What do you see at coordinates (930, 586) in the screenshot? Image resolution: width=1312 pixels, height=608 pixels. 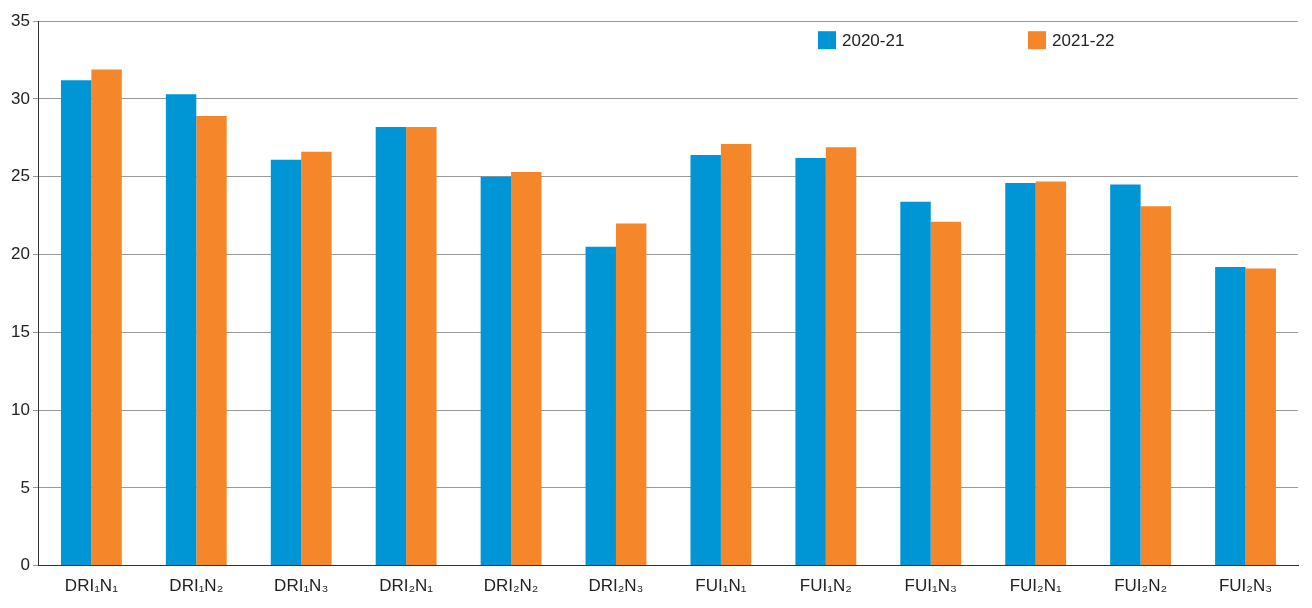 I see `x-tick-label: FUI₁N₃` at bounding box center [930, 586].